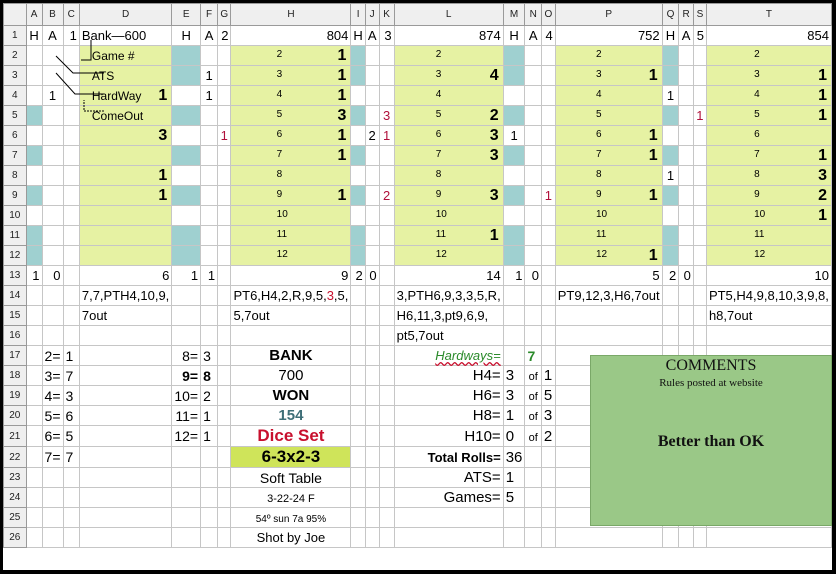  I want to click on cell-K10, so click(386, 215).